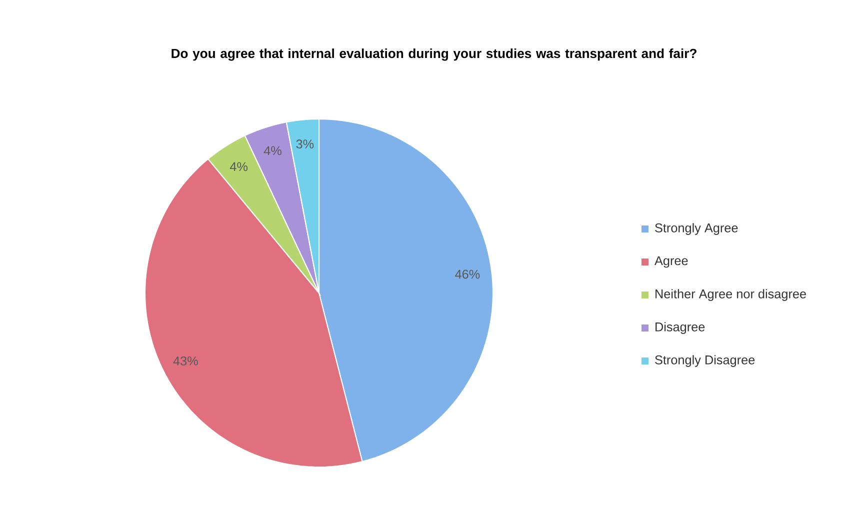 Image resolution: width=858 pixels, height=515 pixels. Describe the element at coordinates (467, 274) in the screenshot. I see `data-label: 46%` at that location.